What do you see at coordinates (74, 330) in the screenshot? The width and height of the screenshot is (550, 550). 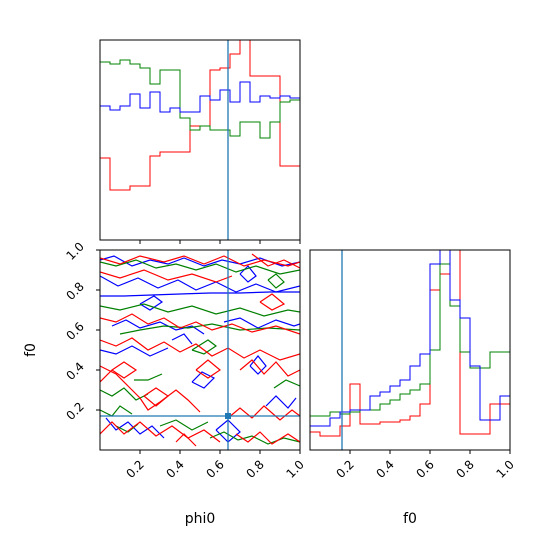 I see `contour-y-tick-label: 0.6` at bounding box center [74, 330].